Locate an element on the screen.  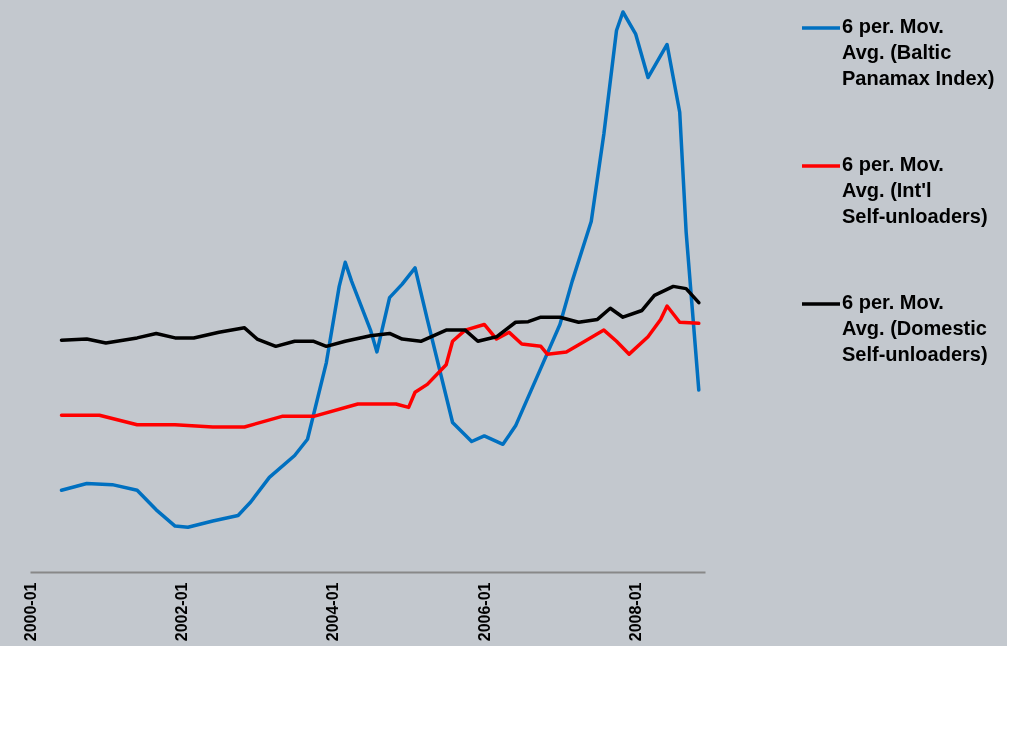
x-tick-label: 2002-01 is located at coordinates (181, 612).